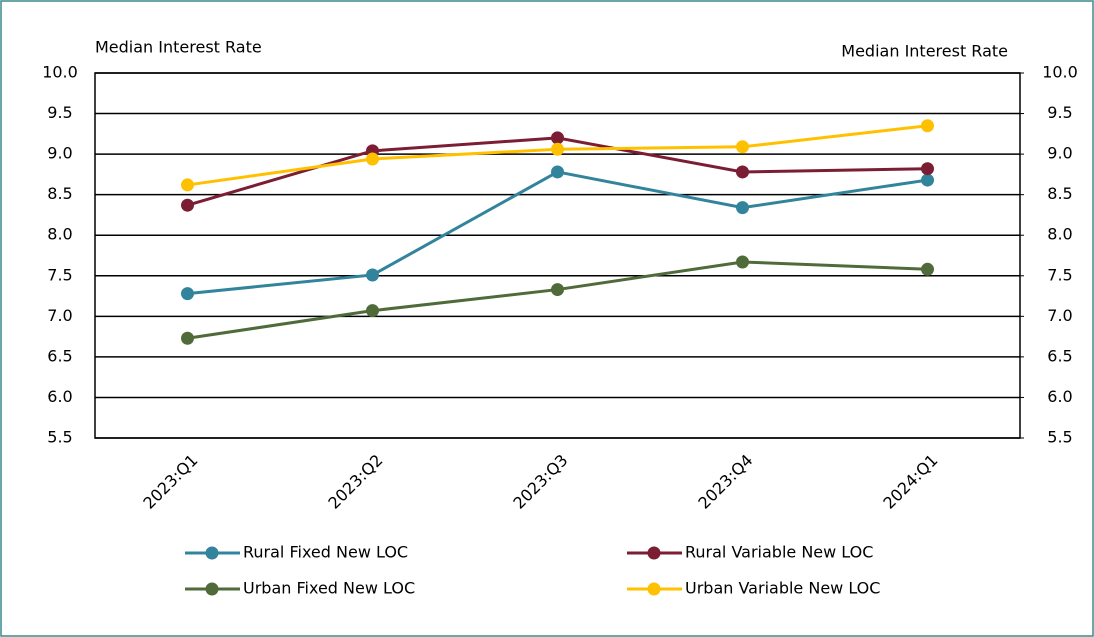 The image size is (1094, 637). What do you see at coordinates (59, 153) in the screenshot?
I see `y-tick-label: 9.0` at bounding box center [59, 153].